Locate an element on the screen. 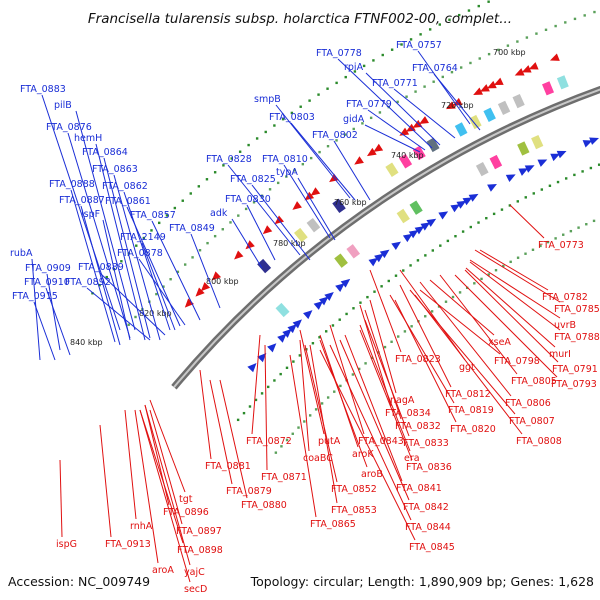  reverse-gene-label: aroB is located at coordinates (372, 474).